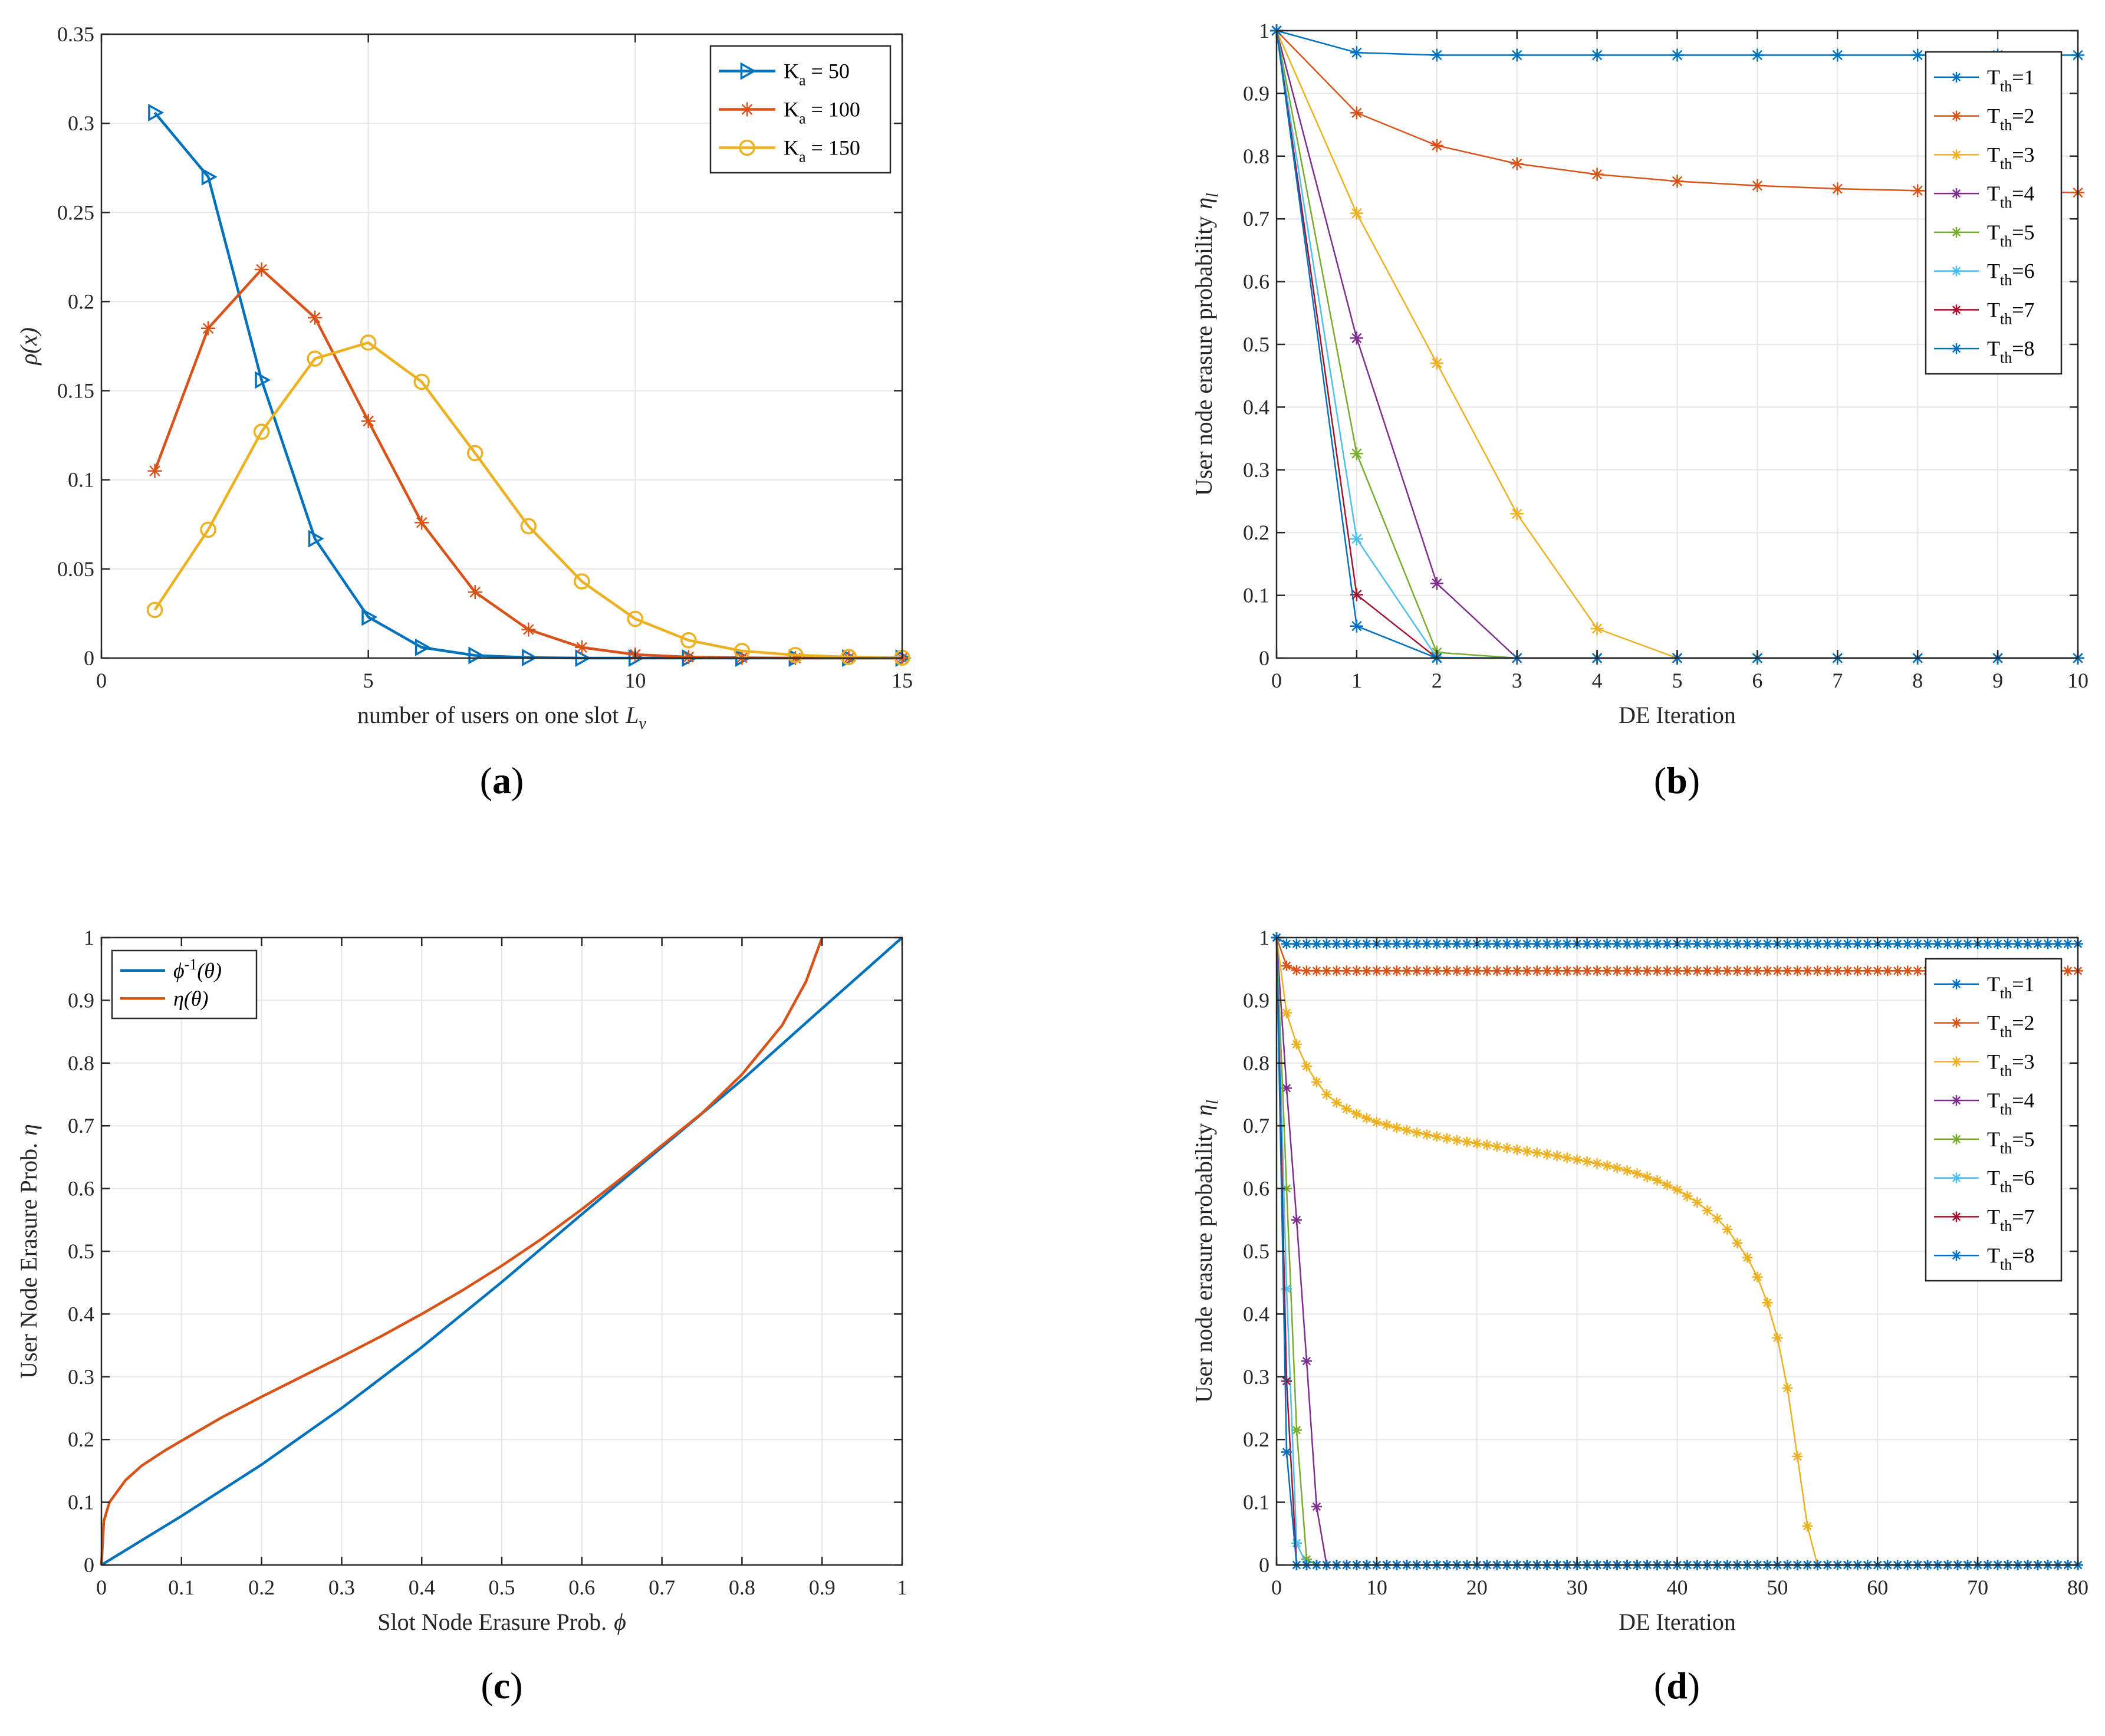 The image size is (2105, 1736). What do you see at coordinates (2011, 1064) in the screenshot?
I see `legend-label: Tth=3` at bounding box center [2011, 1064].